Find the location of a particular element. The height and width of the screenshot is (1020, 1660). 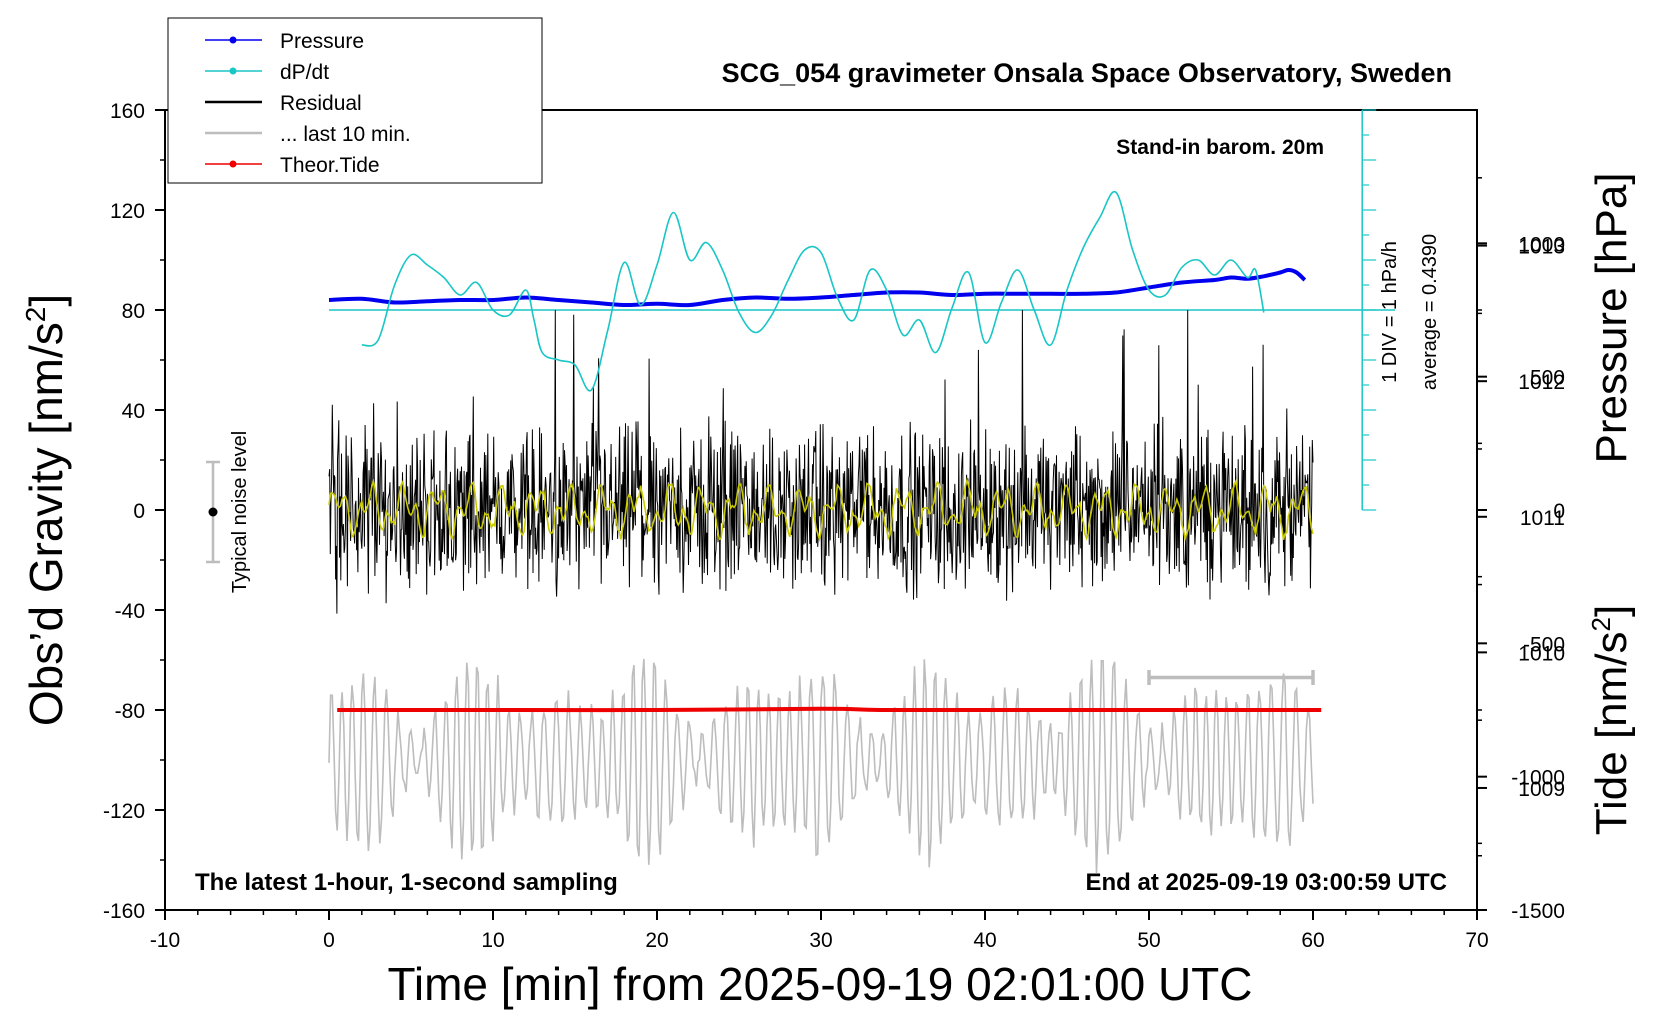

tide-tick-label: 0 is located at coordinates (1559, 511).